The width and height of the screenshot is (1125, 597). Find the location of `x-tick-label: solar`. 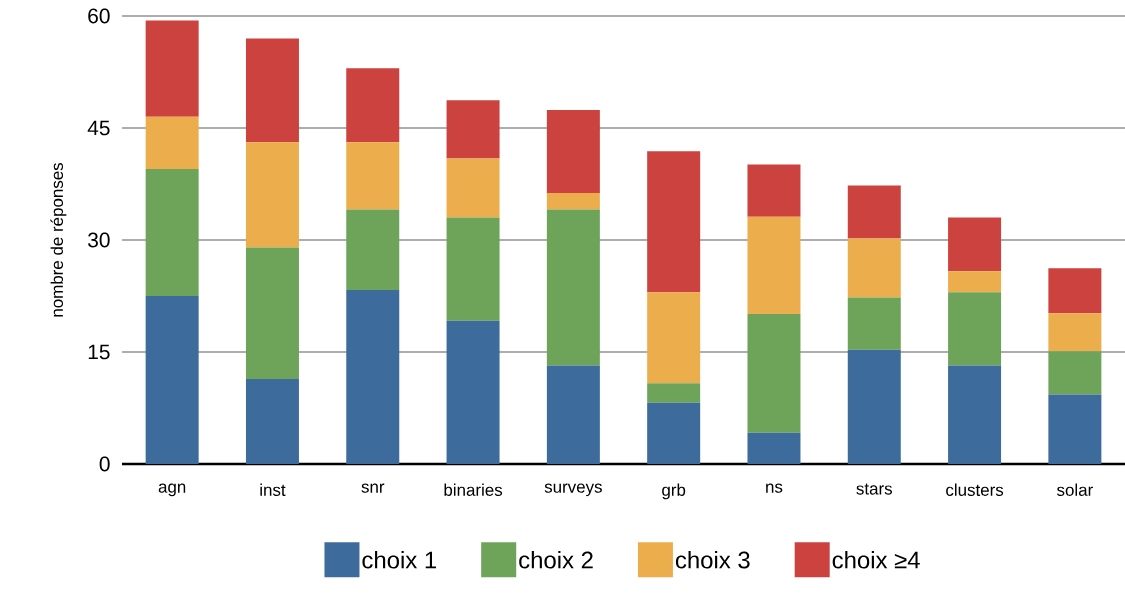

x-tick-label: solar is located at coordinates (1074, 489).